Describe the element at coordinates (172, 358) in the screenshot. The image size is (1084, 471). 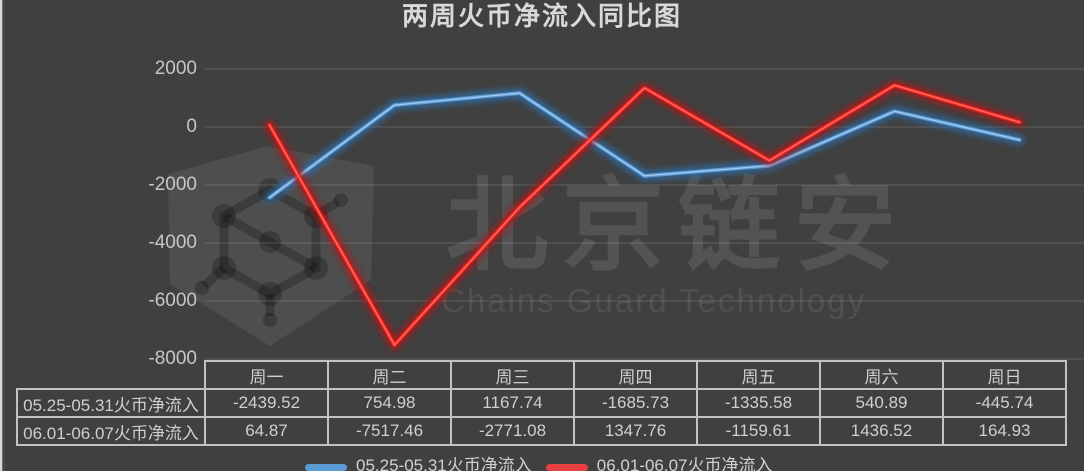
I see `y-axis-tick-label: -8000` at that location.